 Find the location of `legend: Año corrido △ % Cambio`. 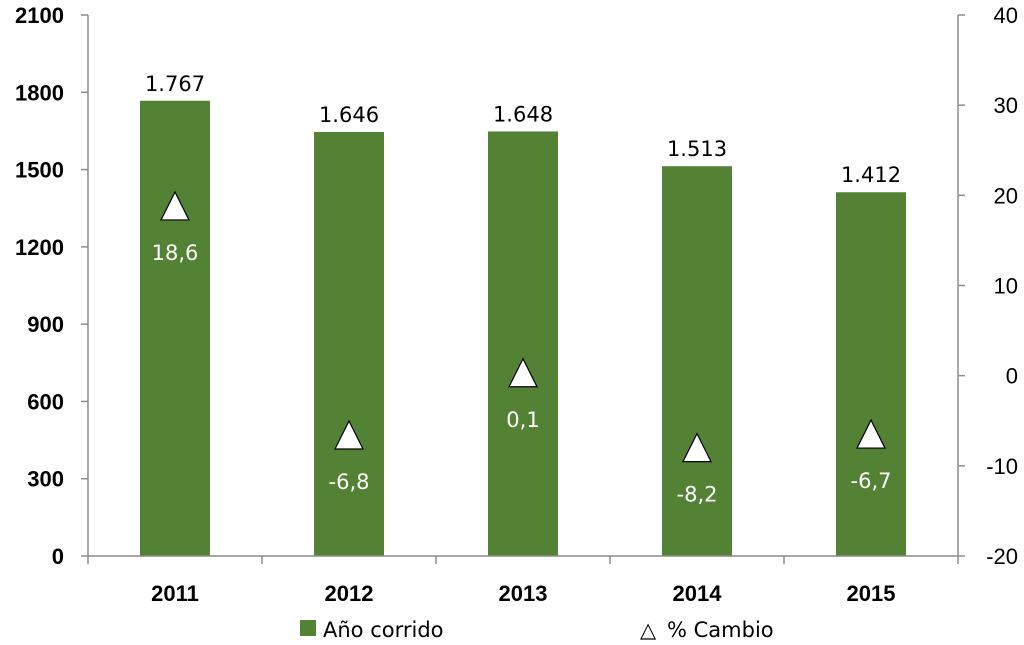

legend: Año corrido △ % Cambio is located at coordinates (537, 630).